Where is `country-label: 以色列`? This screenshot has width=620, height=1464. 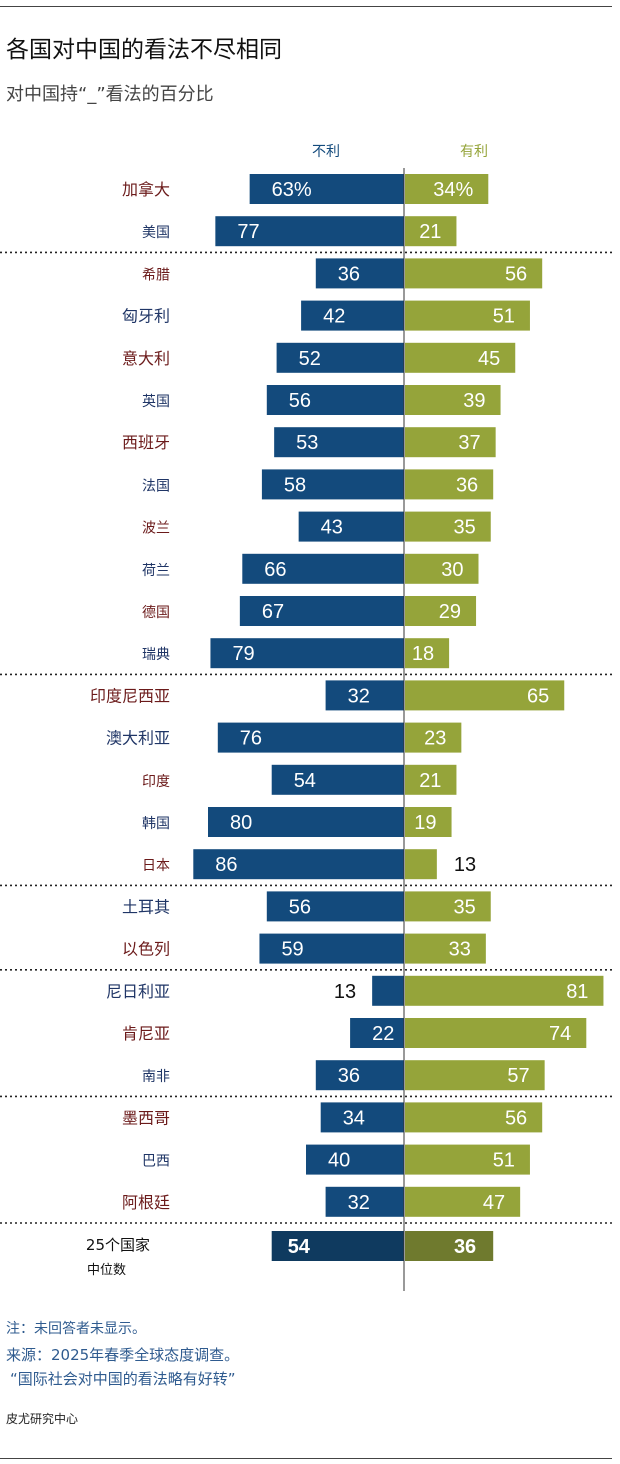
country-label: 以色列 is located at coordinates (146, 949).